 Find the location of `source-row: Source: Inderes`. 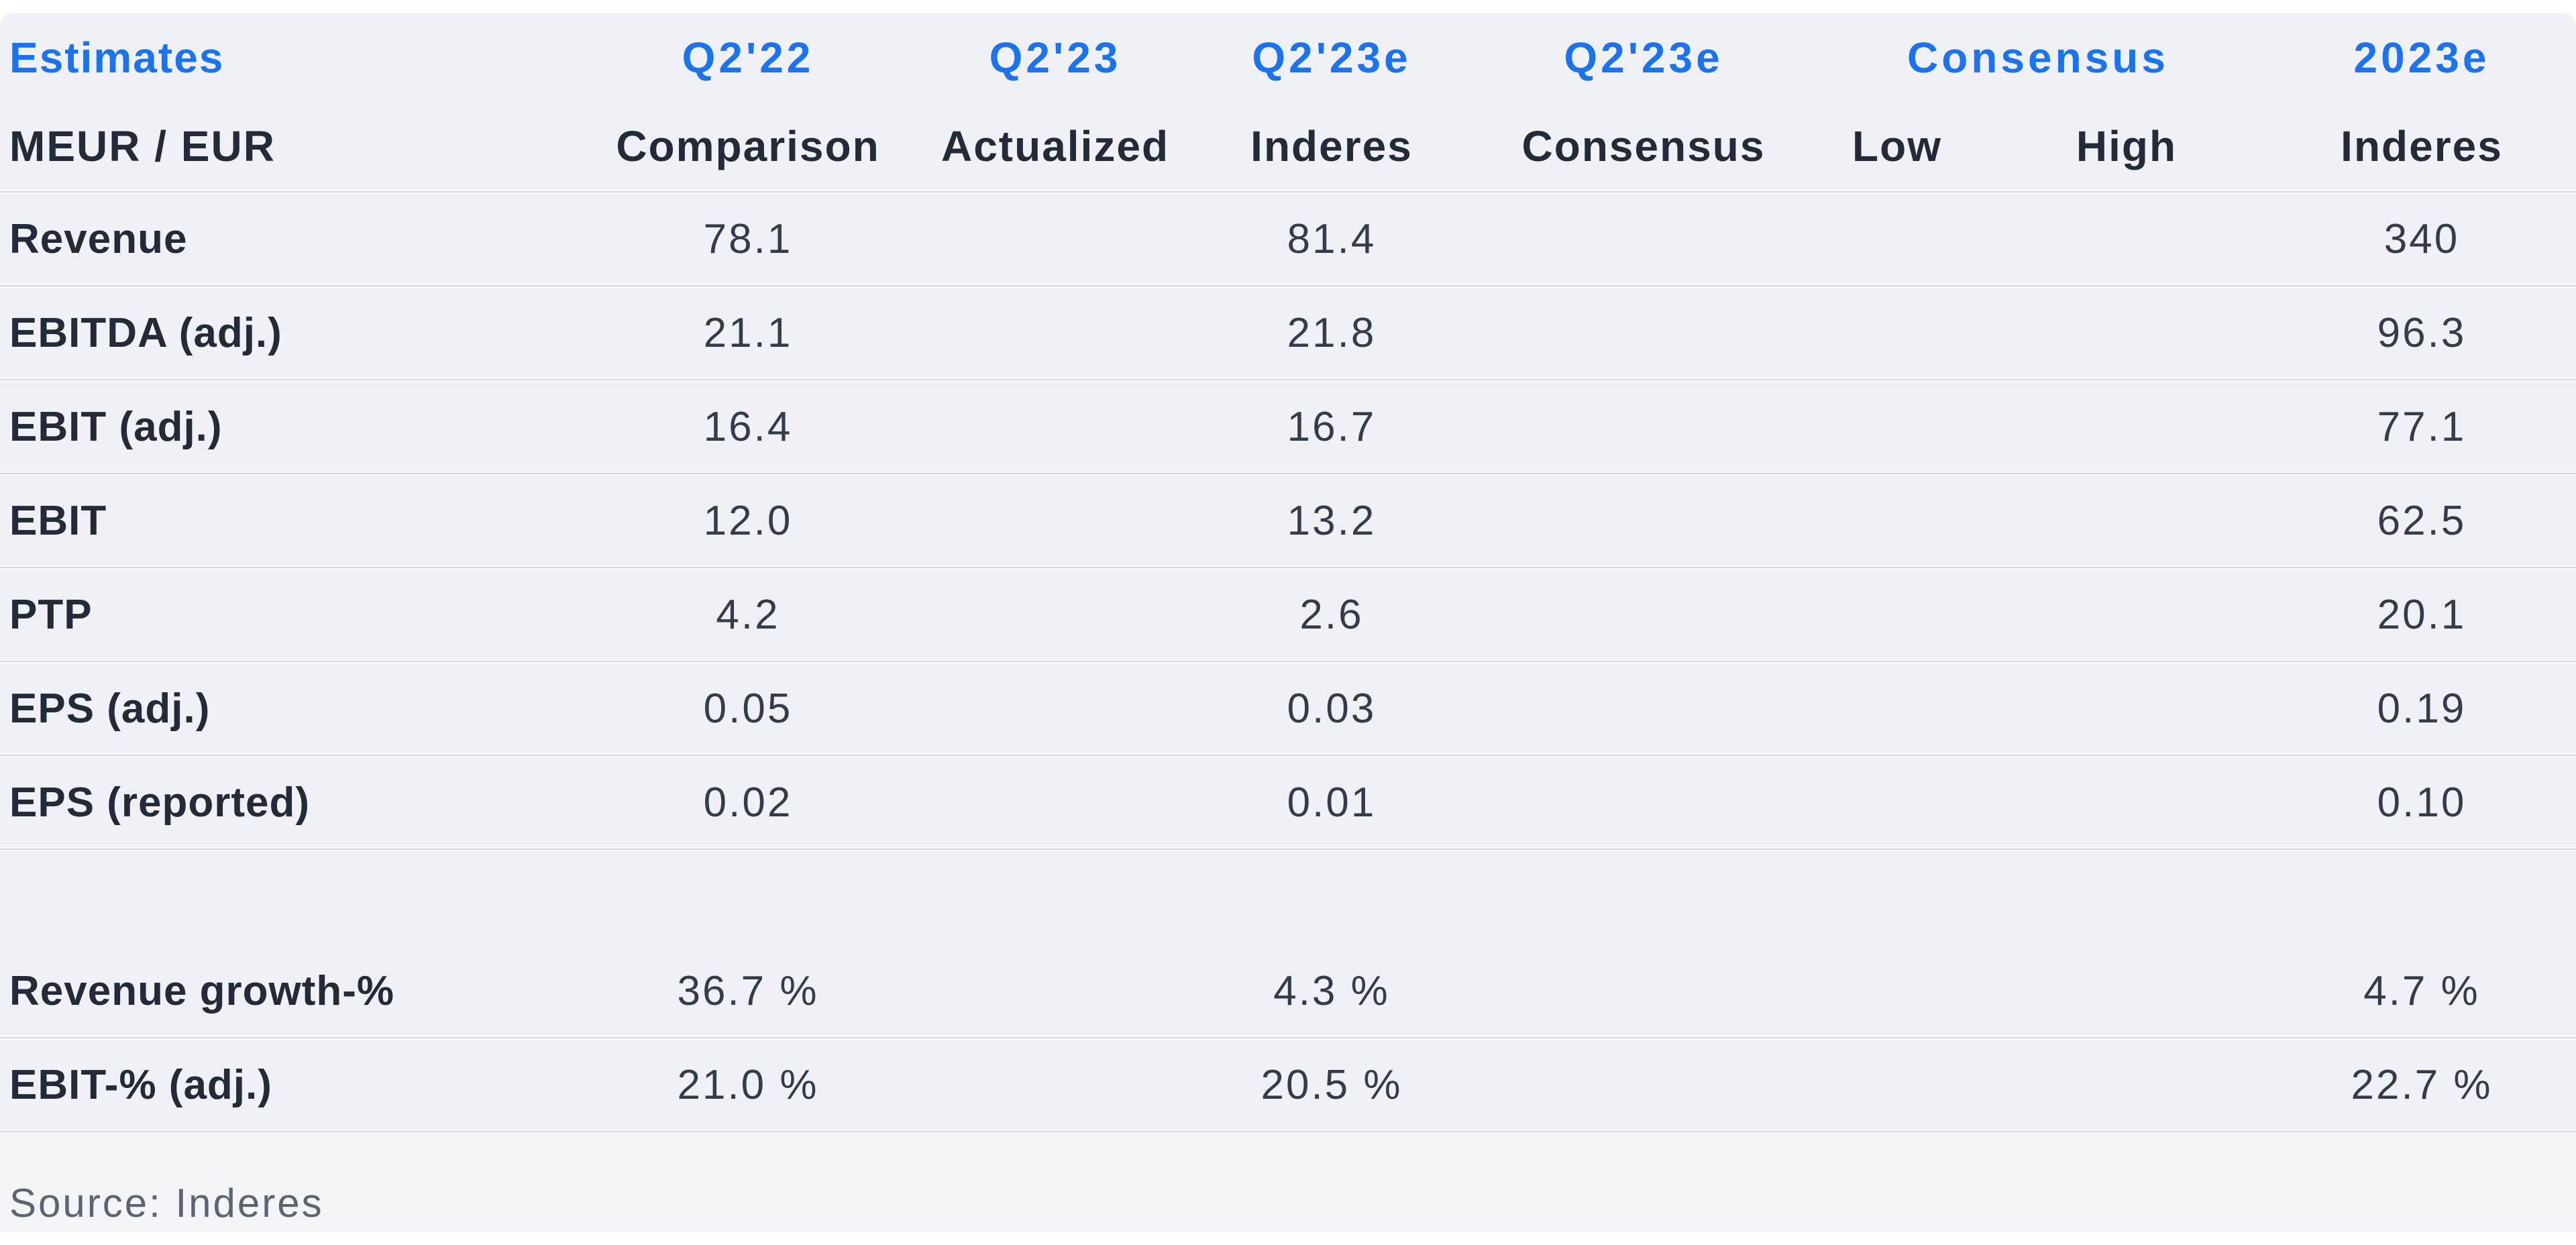

source-row: Source: Inderes is located at coordinates (1288, 1183).